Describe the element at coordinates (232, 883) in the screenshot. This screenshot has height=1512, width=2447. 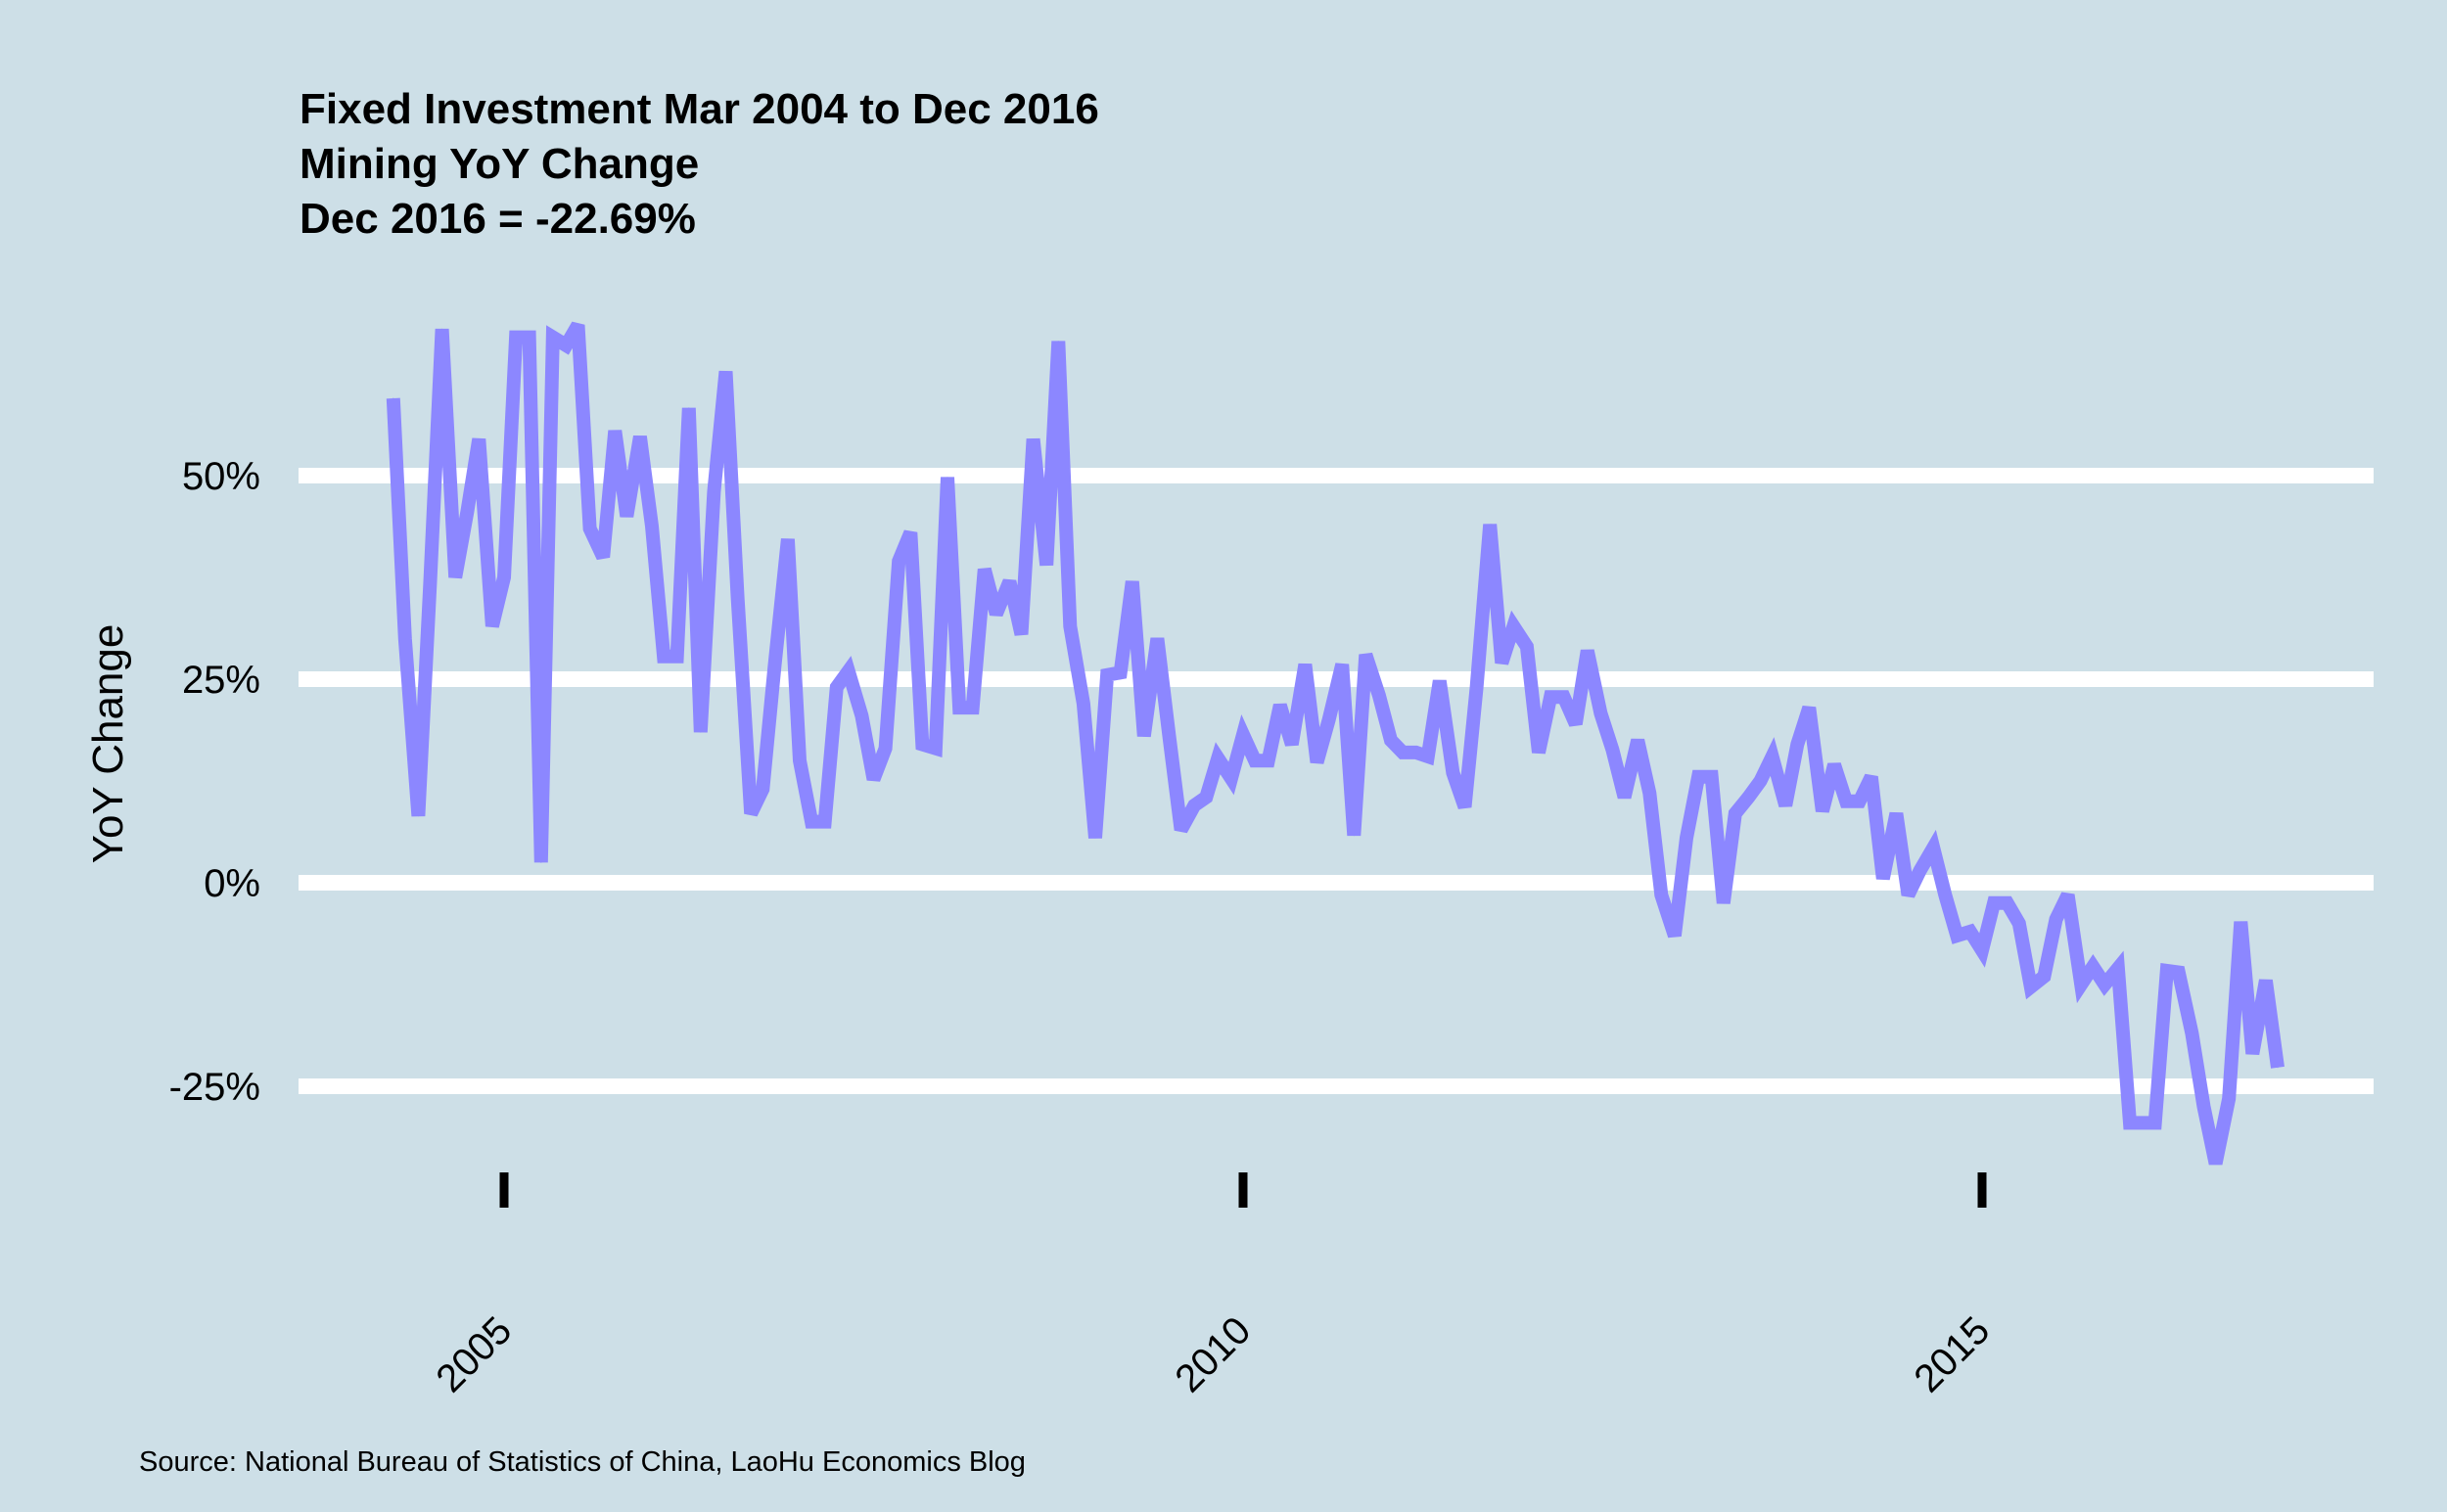
I see `y-tick-label: 0%` at that location.